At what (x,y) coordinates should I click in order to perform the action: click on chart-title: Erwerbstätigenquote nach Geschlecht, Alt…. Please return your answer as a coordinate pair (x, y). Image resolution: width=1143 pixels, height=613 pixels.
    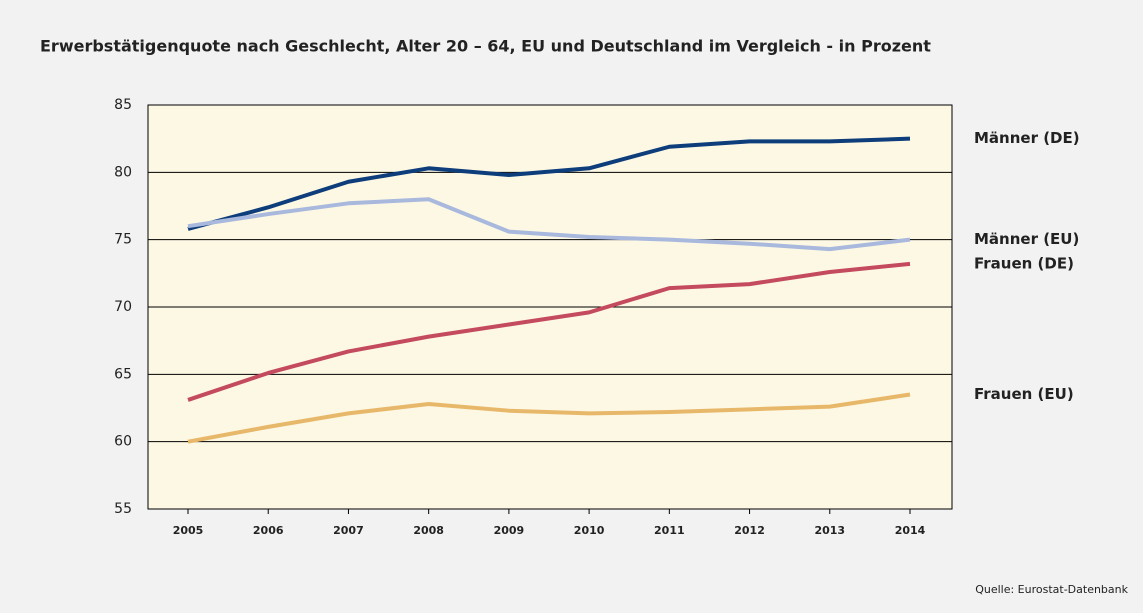
    Looking at the image, I should click on (485, 46).